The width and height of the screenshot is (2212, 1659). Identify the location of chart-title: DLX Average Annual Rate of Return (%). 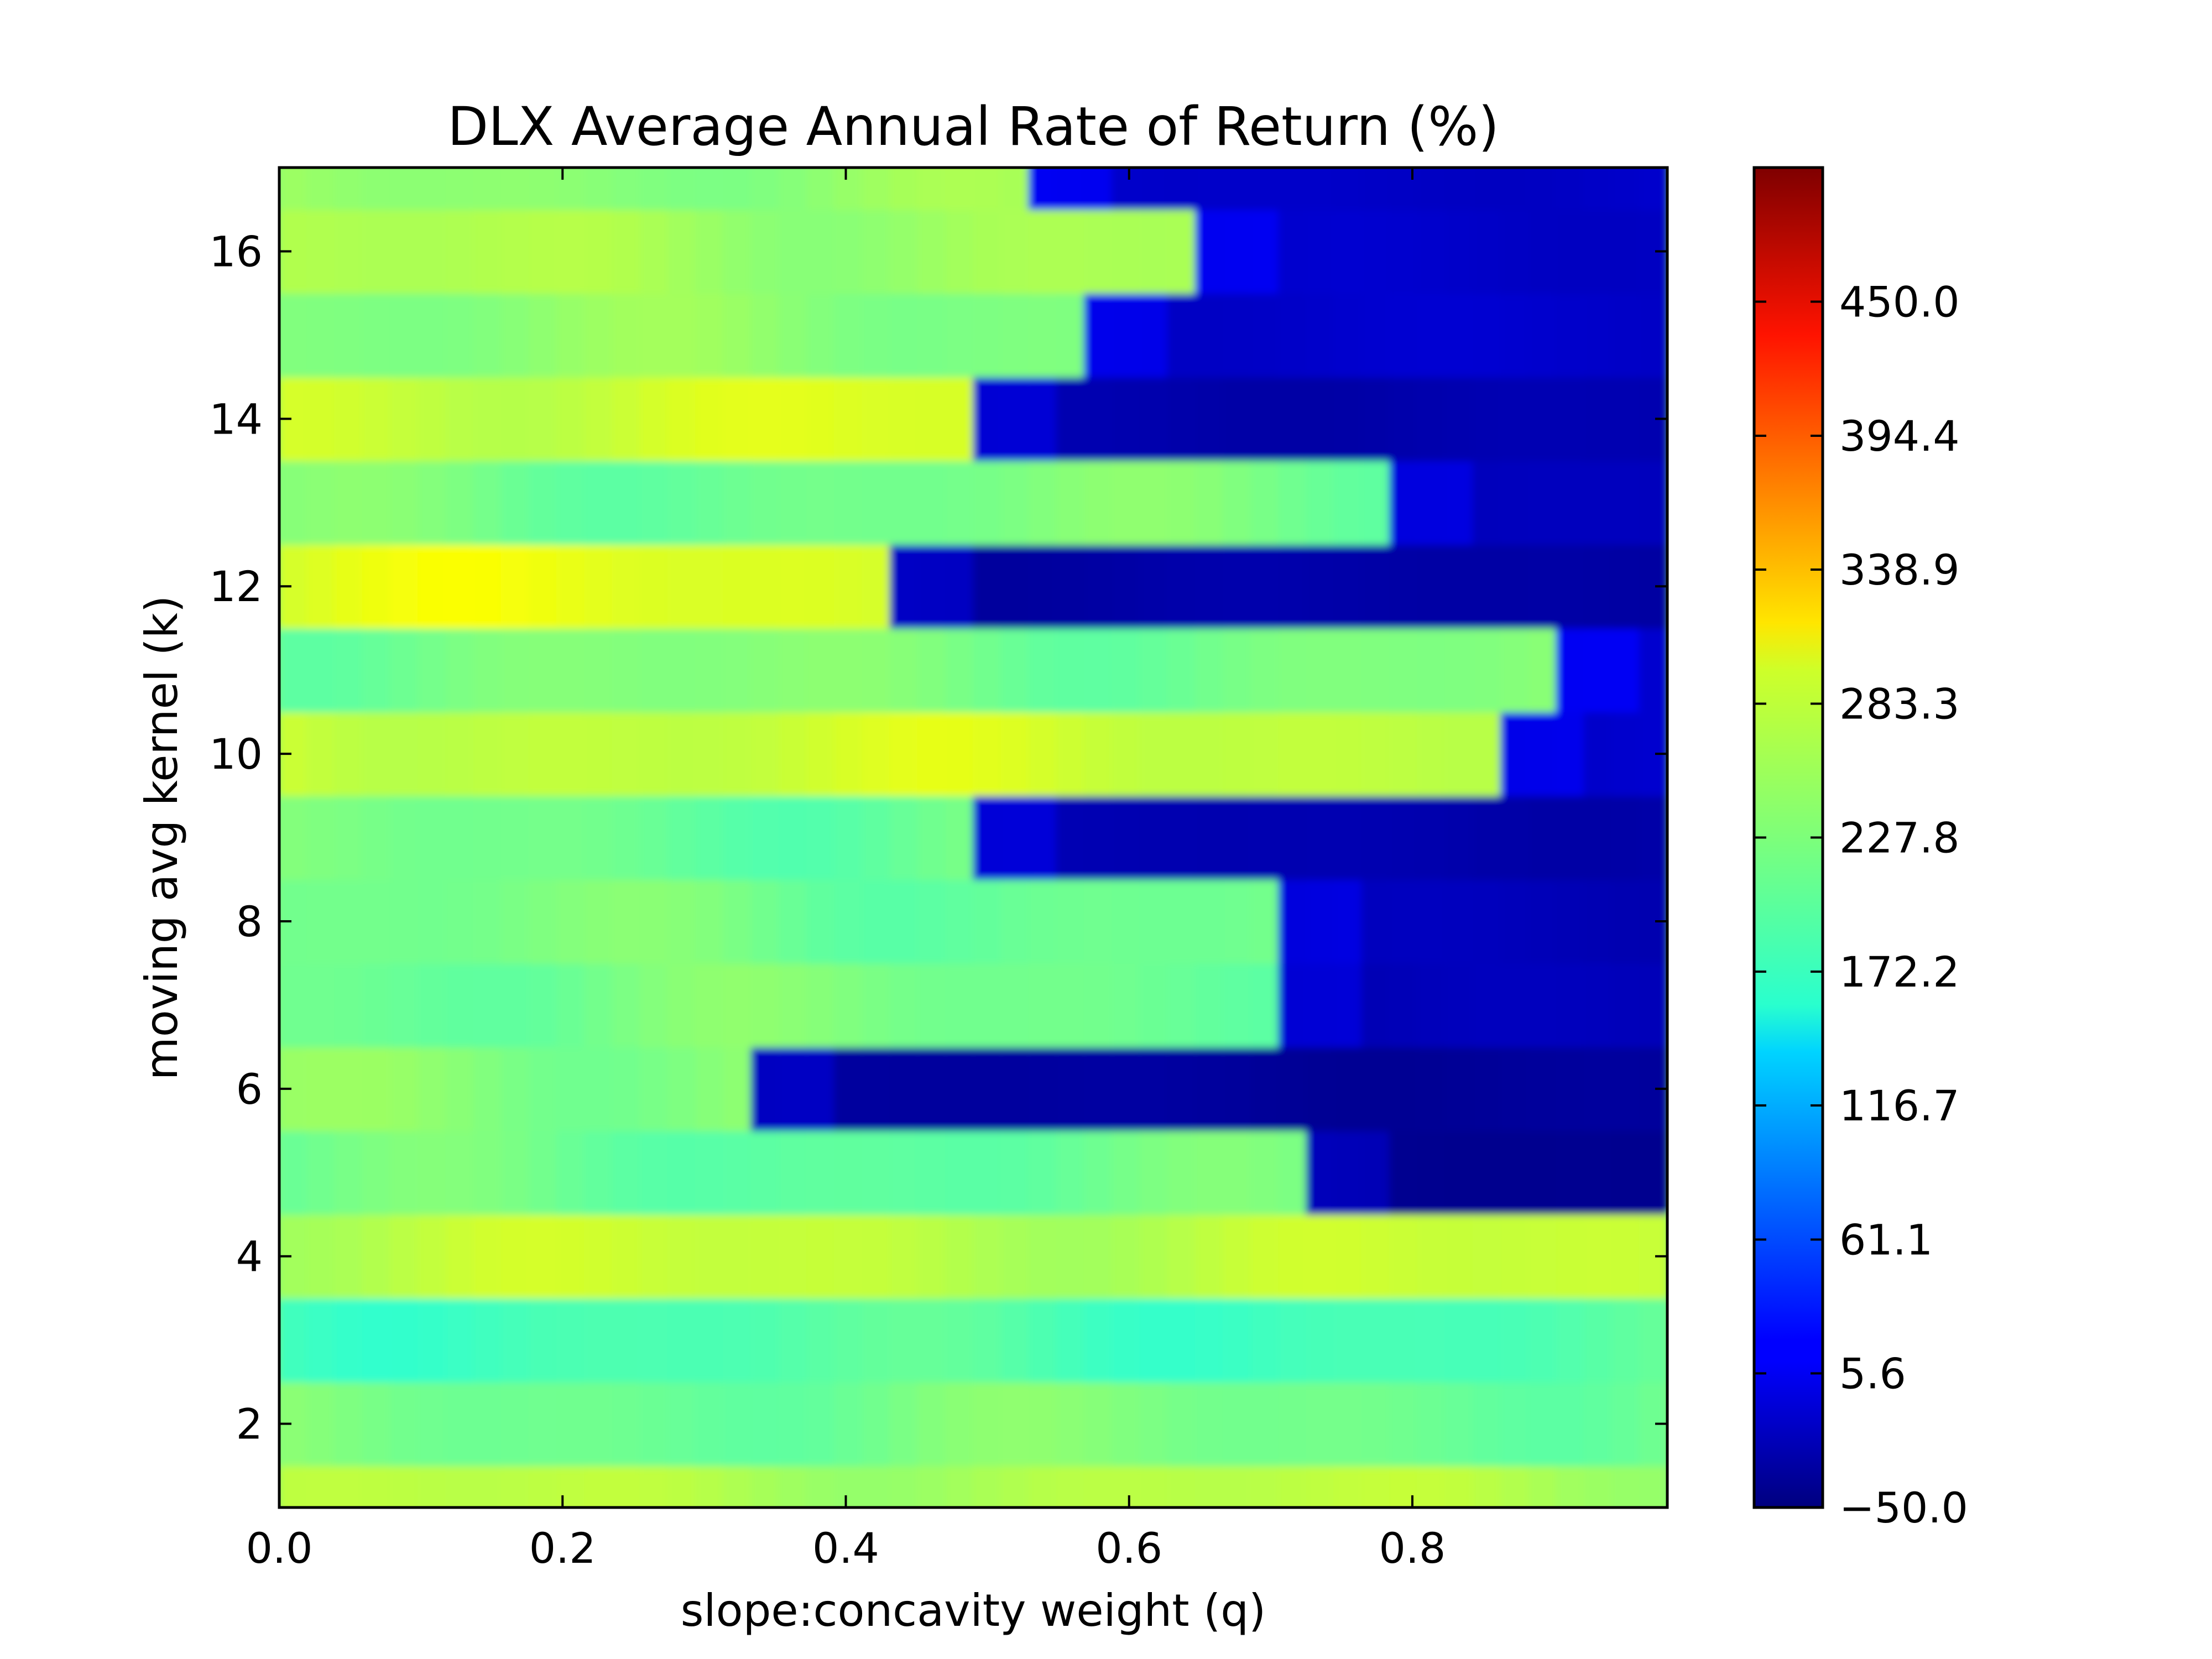
(973, 127).